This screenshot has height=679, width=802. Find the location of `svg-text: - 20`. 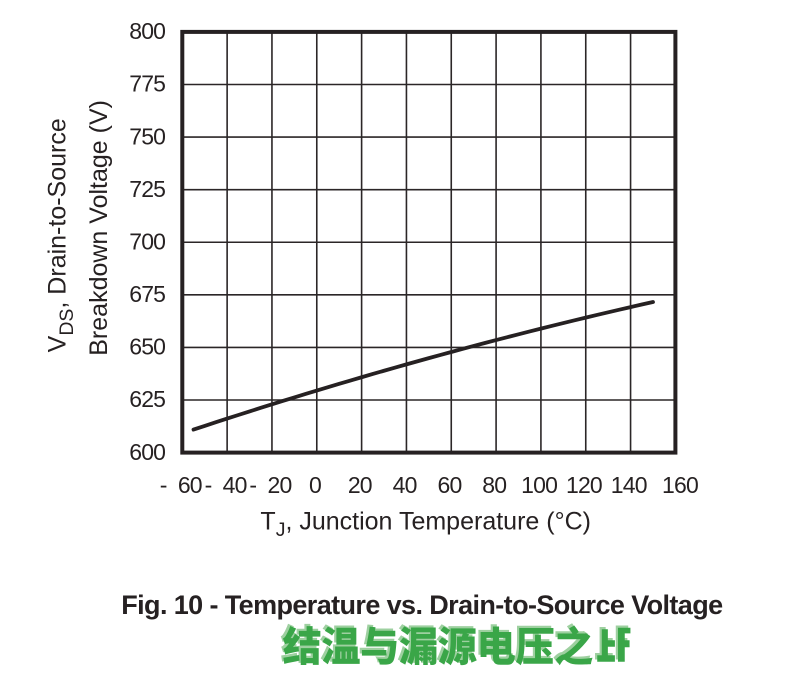

svg-text: - 20 is located at coordinates (270, 485).